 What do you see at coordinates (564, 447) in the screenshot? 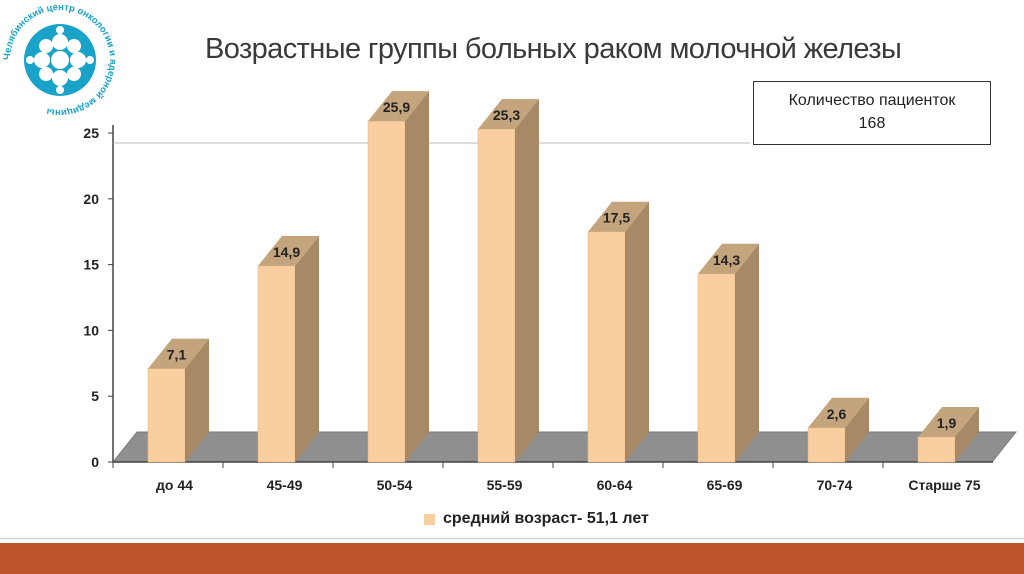
I see `chart-floor` at bounding box center [564, 447].